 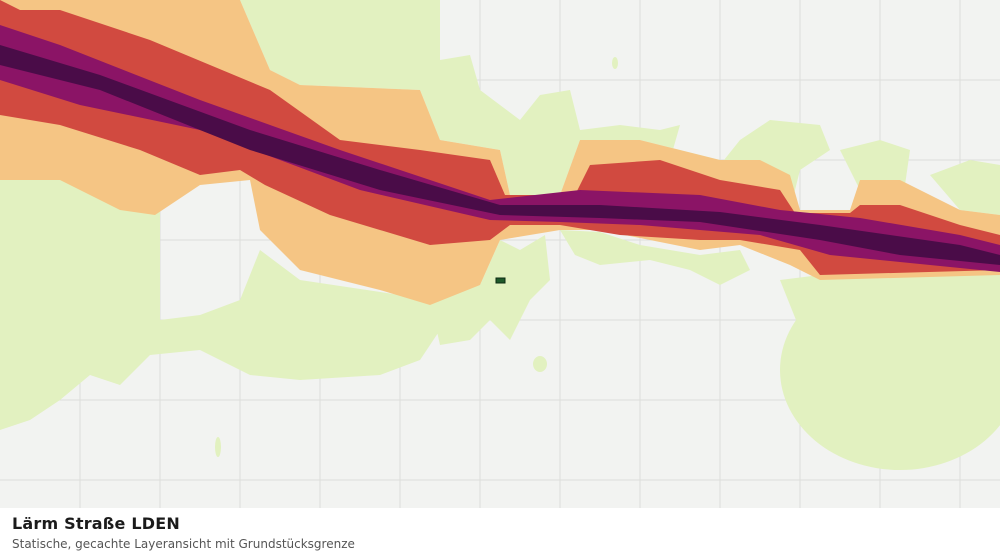 What do you see at coordinates (96, 523) in the screenshot?
I see `map-title: Lärm Straße LDEN` at bounding box center [96, 523].